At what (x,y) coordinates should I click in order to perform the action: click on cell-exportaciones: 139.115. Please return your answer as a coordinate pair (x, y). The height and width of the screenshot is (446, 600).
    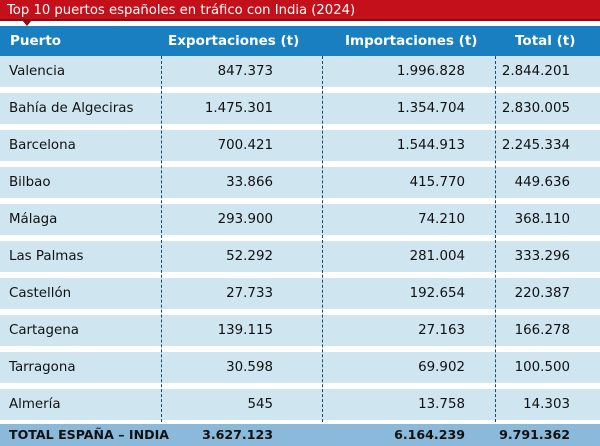
    Looking at the image, I should click on (245, 330).